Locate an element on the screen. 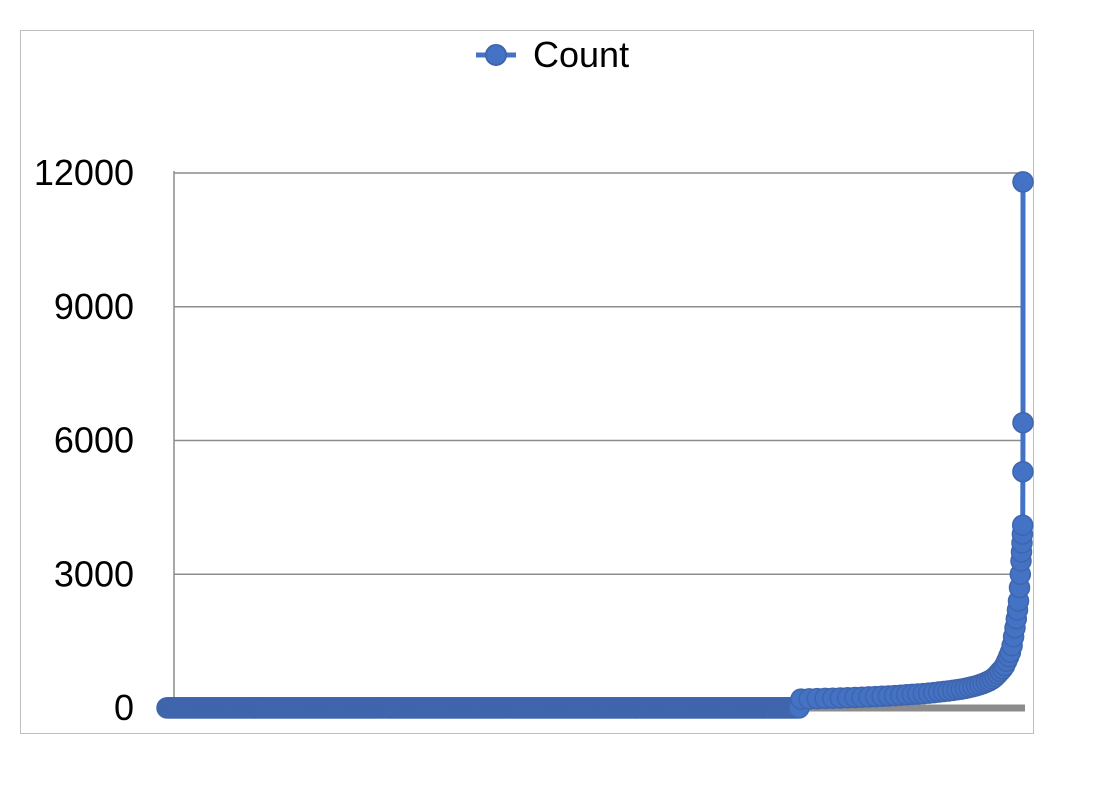 The width and height of the screenshot is (1096, 790). y-tick-label-9000: 9000 is located at coordinates (94, 306).